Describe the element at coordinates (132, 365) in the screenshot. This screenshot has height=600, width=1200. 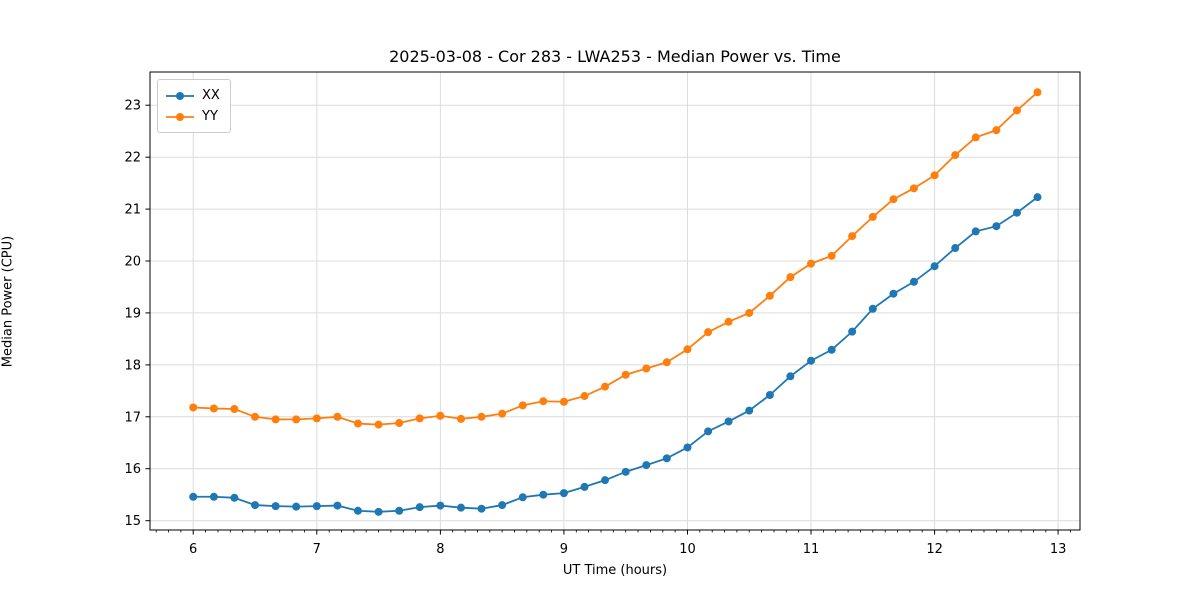
I see `y-tick-label: 18` at that location.